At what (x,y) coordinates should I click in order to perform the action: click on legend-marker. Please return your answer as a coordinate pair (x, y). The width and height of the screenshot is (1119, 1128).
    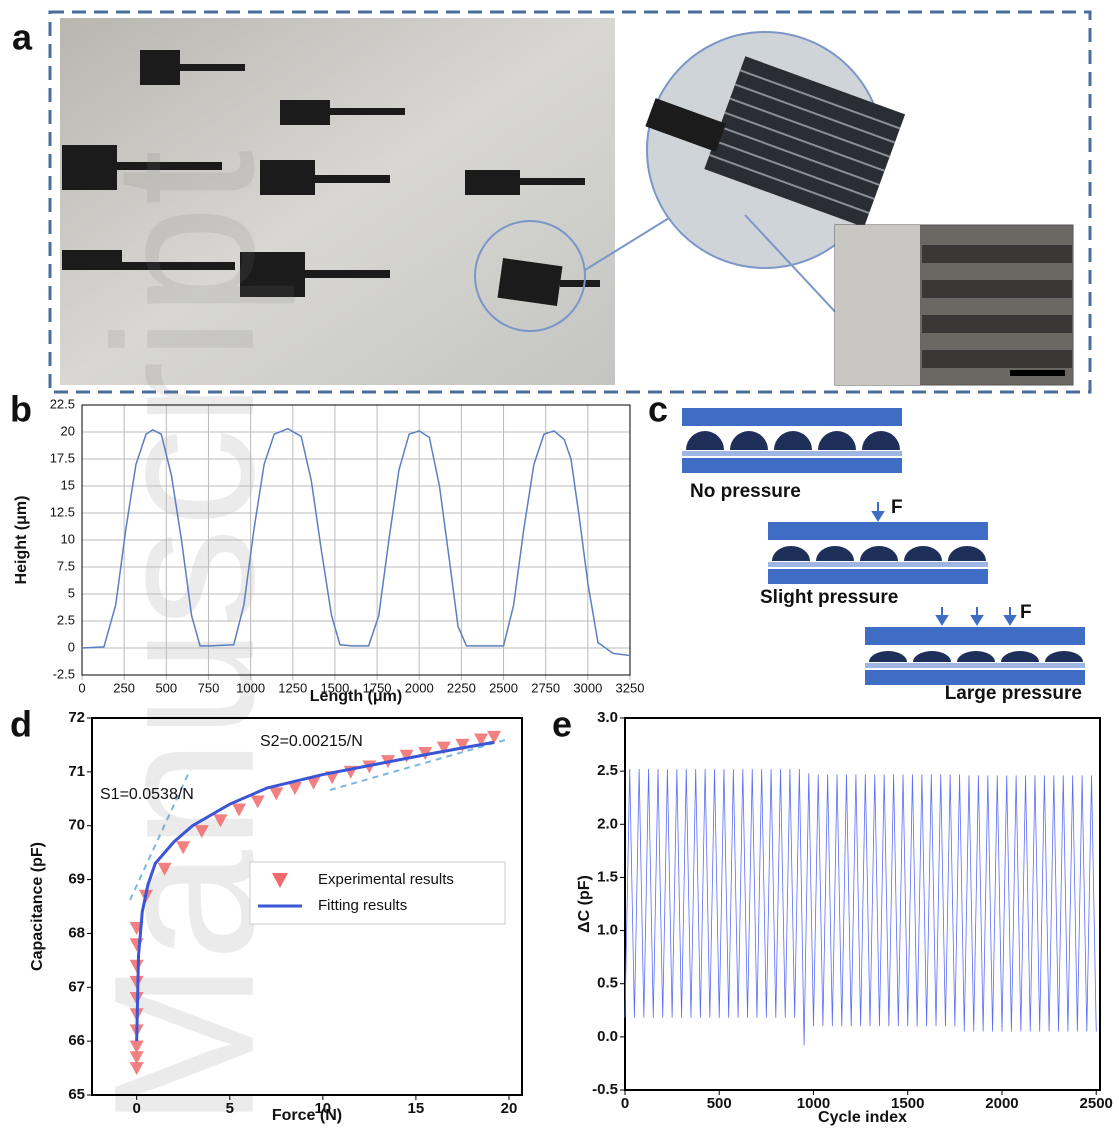
    Looking at the image, I should click on (280, 880).